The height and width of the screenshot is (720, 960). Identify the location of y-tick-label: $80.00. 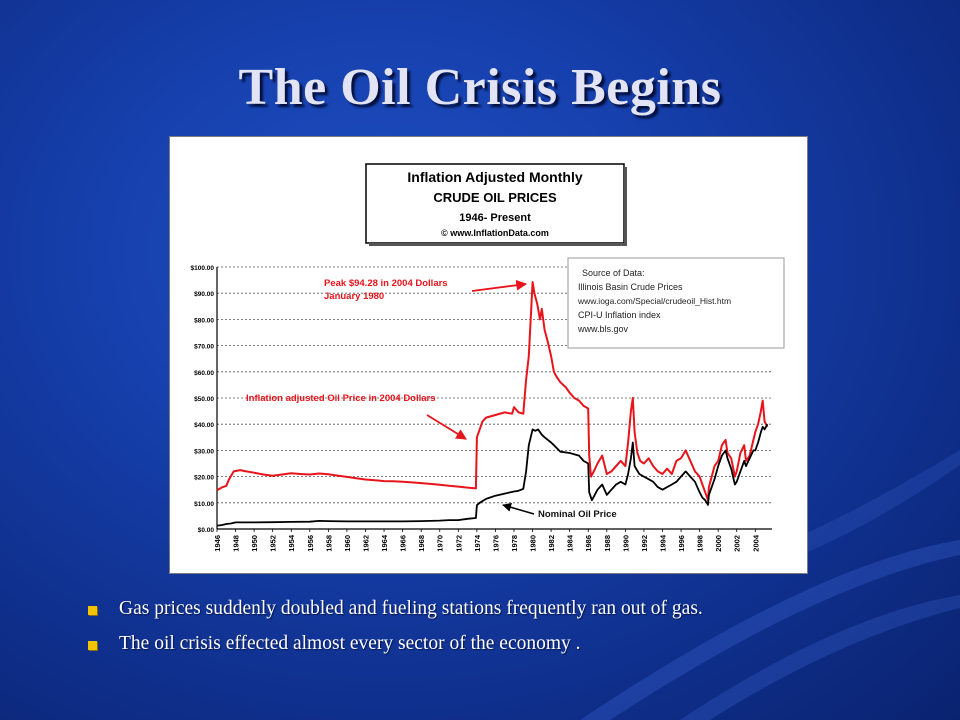
(204, 320).